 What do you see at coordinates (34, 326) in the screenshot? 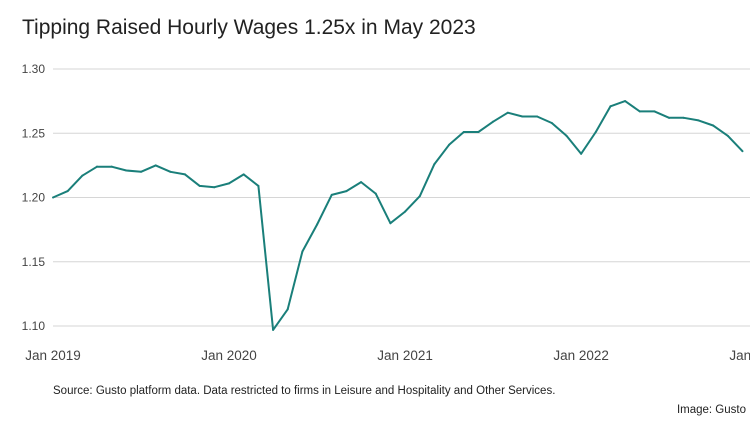
I see `y-tick-label: 1.10` at bounding box center [34, 326].